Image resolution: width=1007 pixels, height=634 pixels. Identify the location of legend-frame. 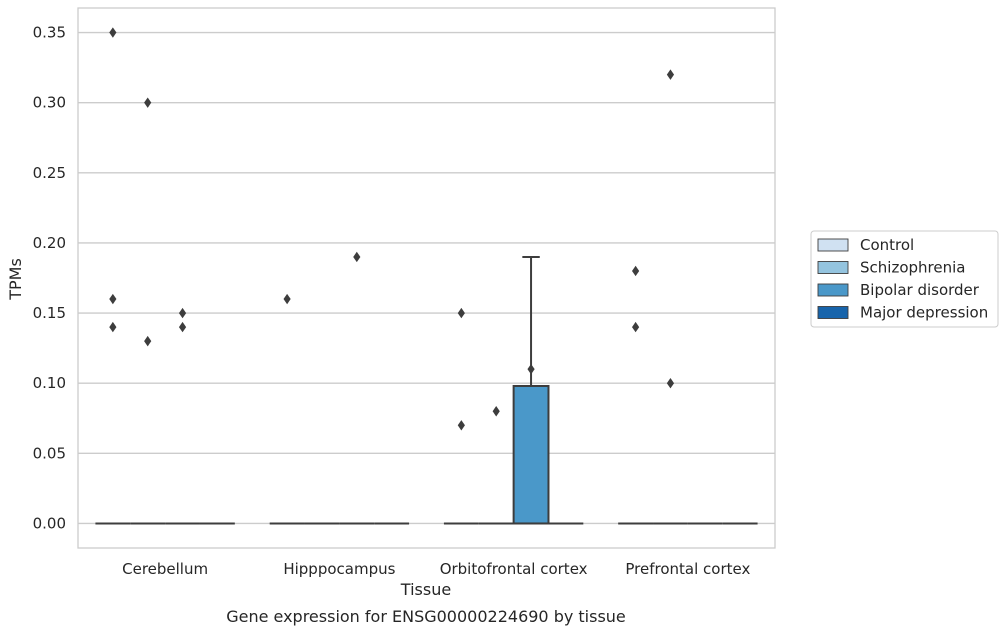
(904, 279).